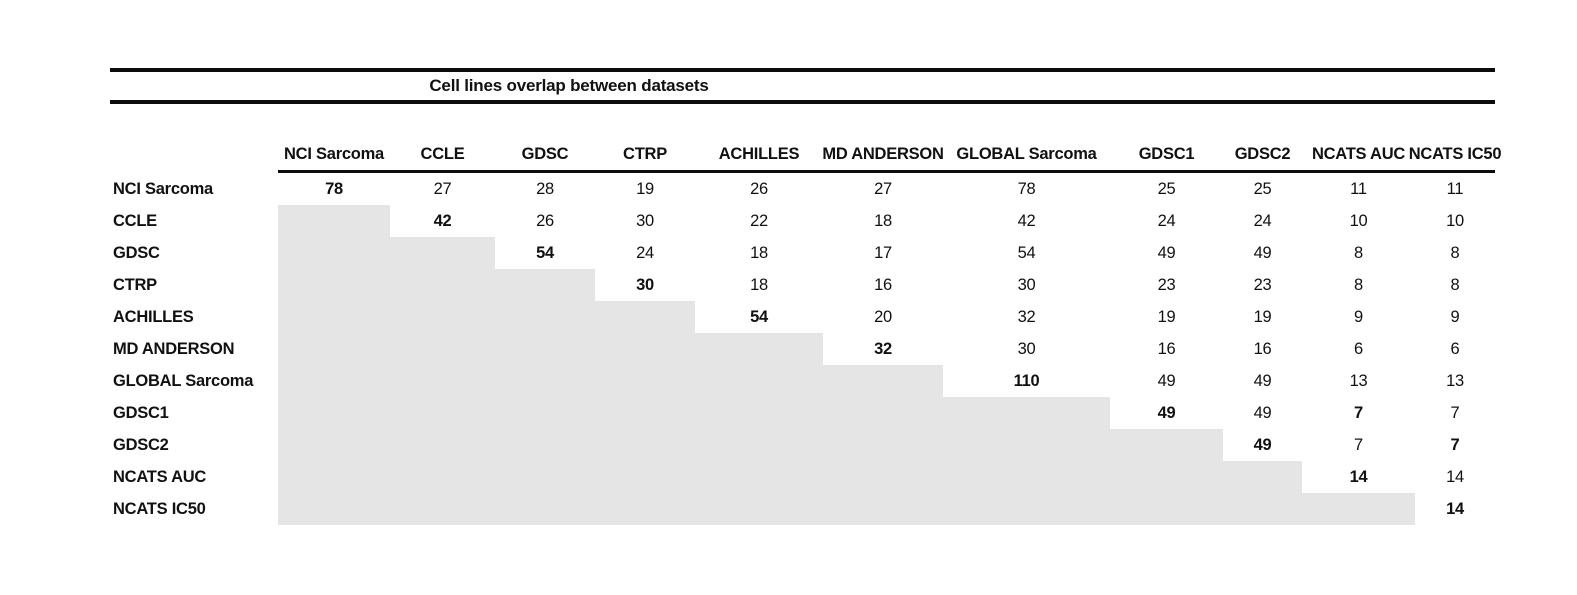 The height and width of the screenshot is (595, 1577). Describe the element at coordinates (883, 348) in the screenshot. I see `matrix-cell: 32` at that location.